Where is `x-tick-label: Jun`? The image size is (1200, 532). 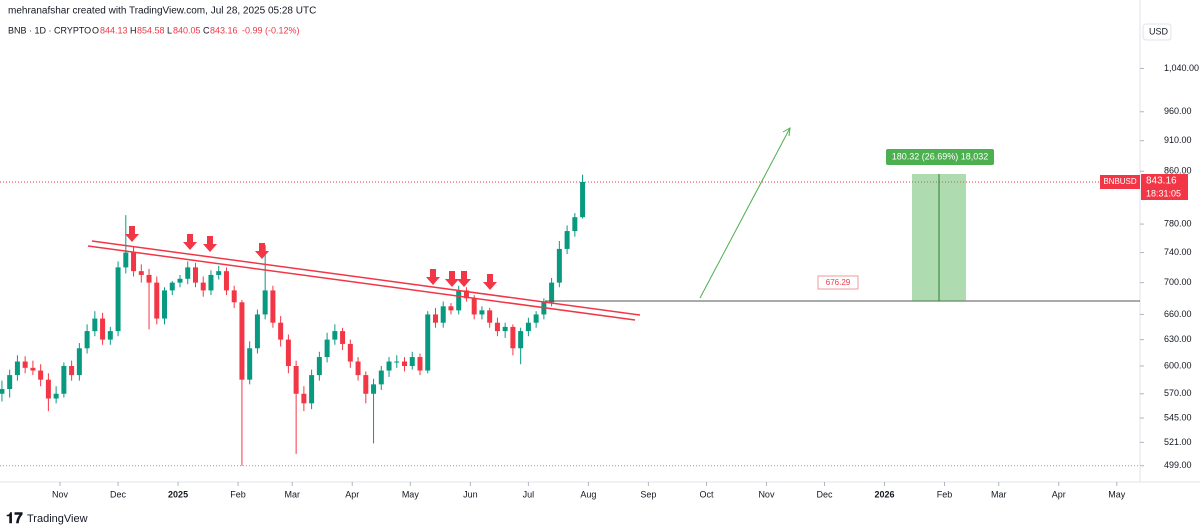 x-tick-label: Jun is located at coordinates (470, 494).